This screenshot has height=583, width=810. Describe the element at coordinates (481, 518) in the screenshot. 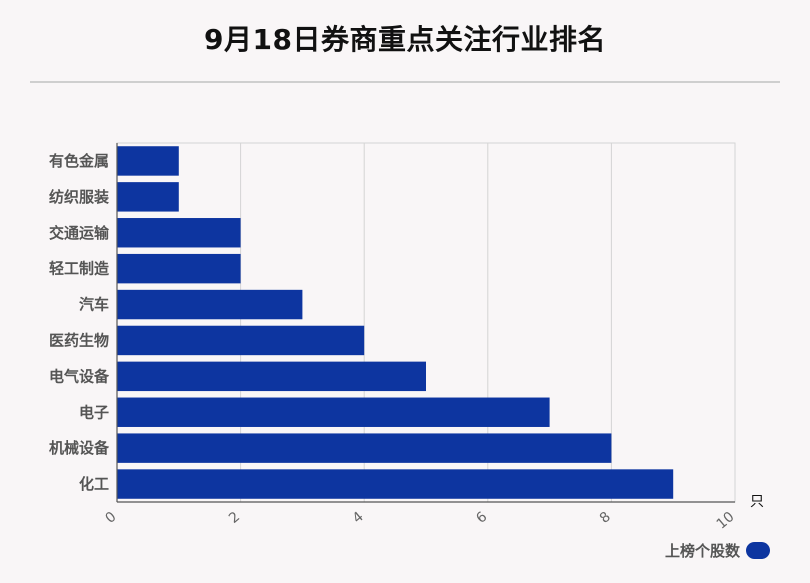

I see `x-tick-label: 6` at that location.